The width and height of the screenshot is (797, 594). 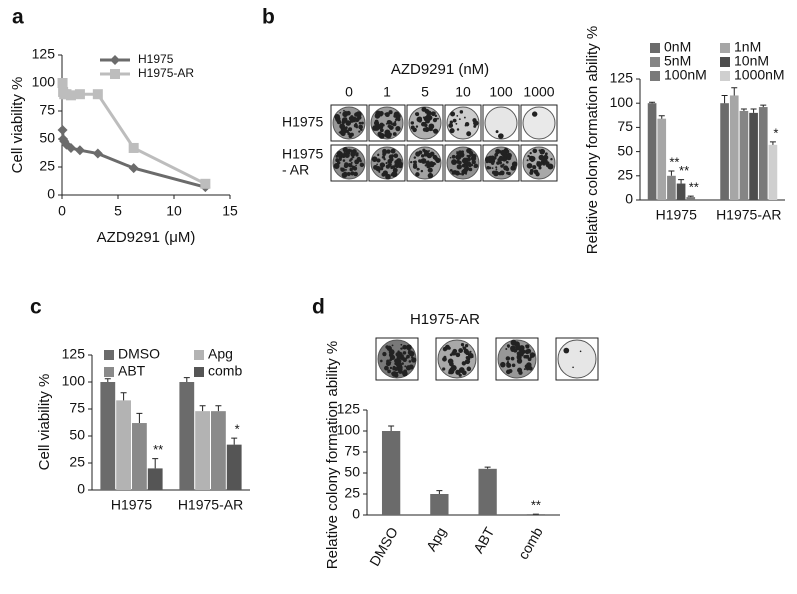 I want to click on point, so click(x=97, y=153).